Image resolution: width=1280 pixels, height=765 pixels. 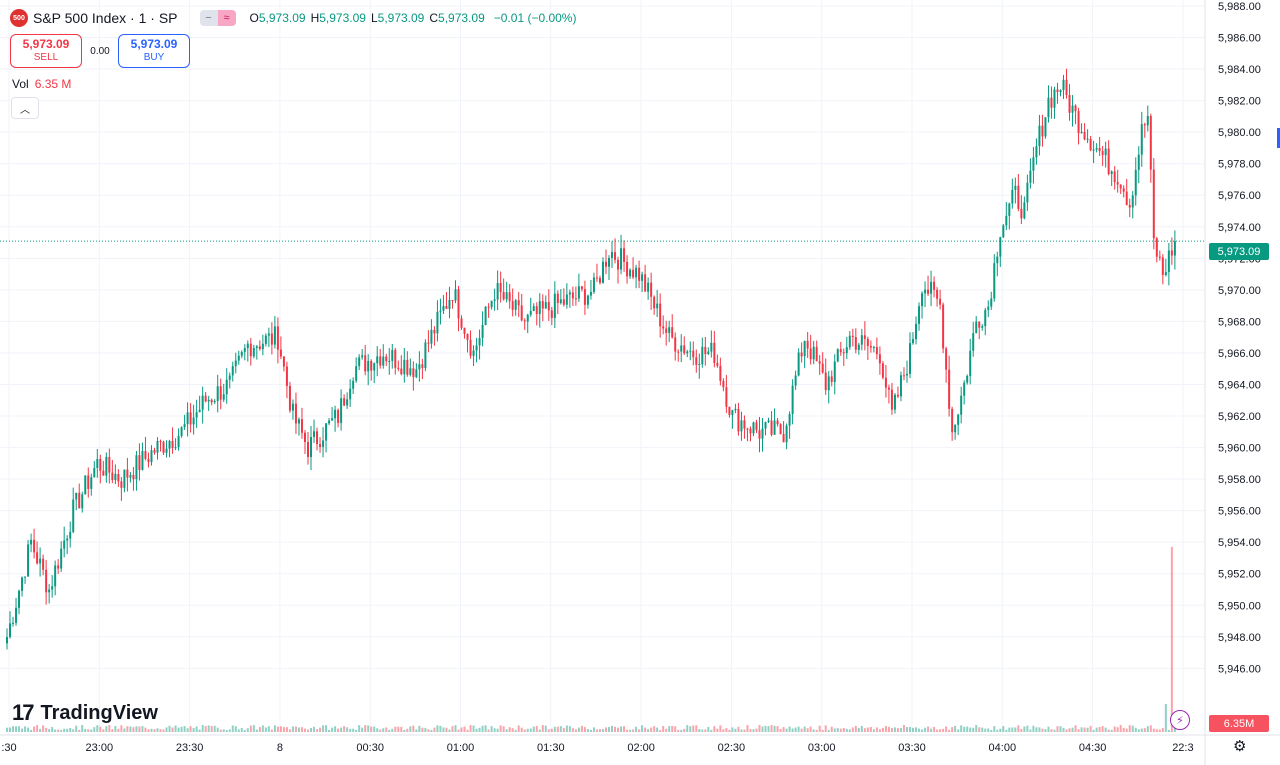 I want to click on time-tick-label: 01:00, so click(x=461, y=748).